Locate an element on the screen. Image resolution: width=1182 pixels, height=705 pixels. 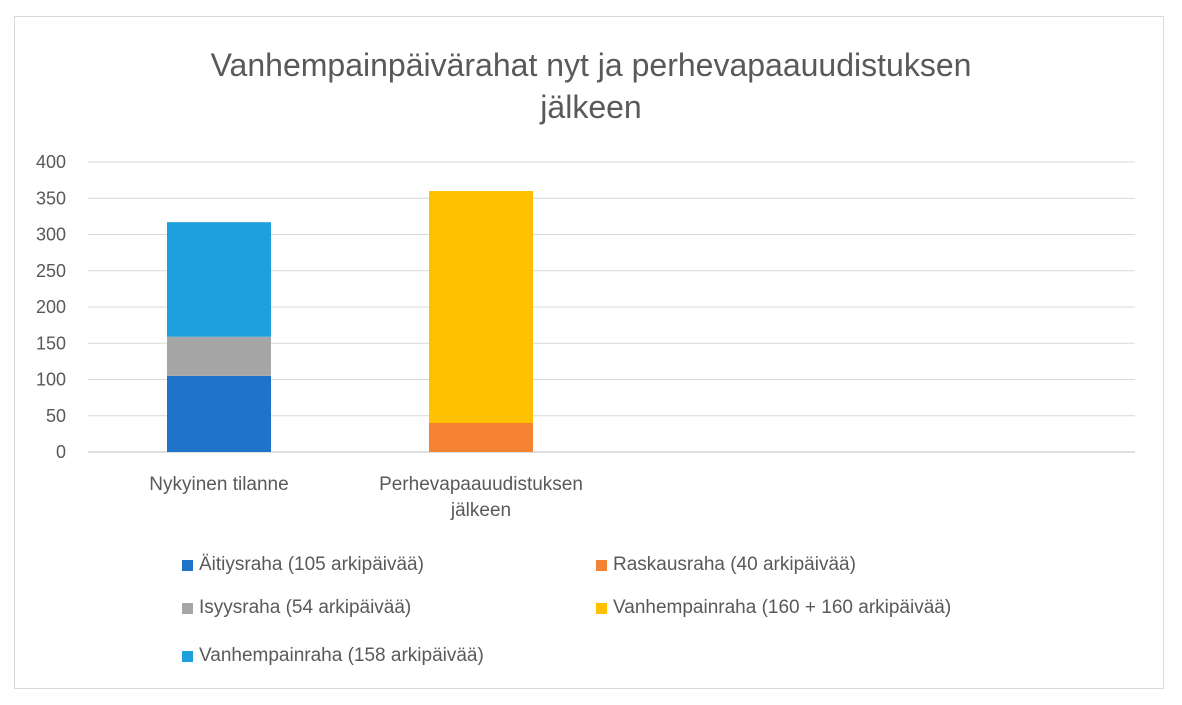
legend-item: Äitiysraha (105 arkipäivää) is located at coordinates (303, 565).